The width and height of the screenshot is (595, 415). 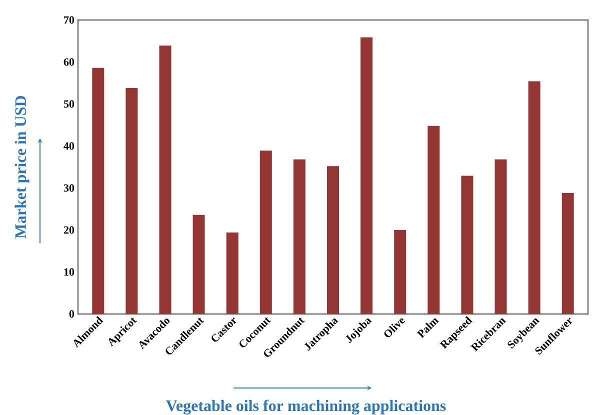 What do you see at coordinates (69, 146) in the screenshot?
I see `y-tick-label: 40` at bounding box center [69, 146].